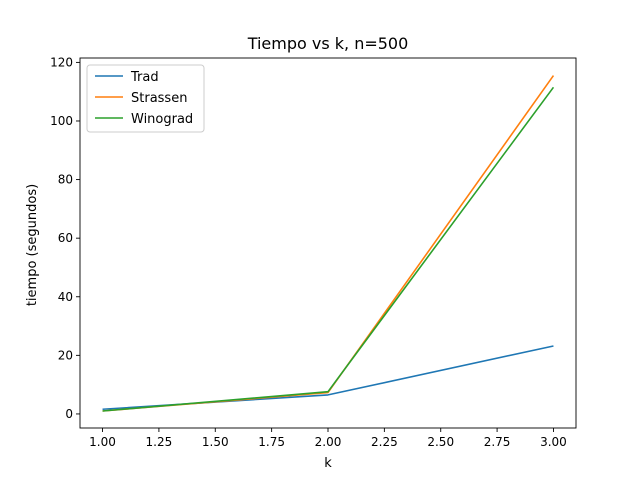 The width and height of the screenshot is (640, 480). Describe the element at coordinates (328, 442) in the screenshot. I see `x-tick-label: 2.00` at that location.